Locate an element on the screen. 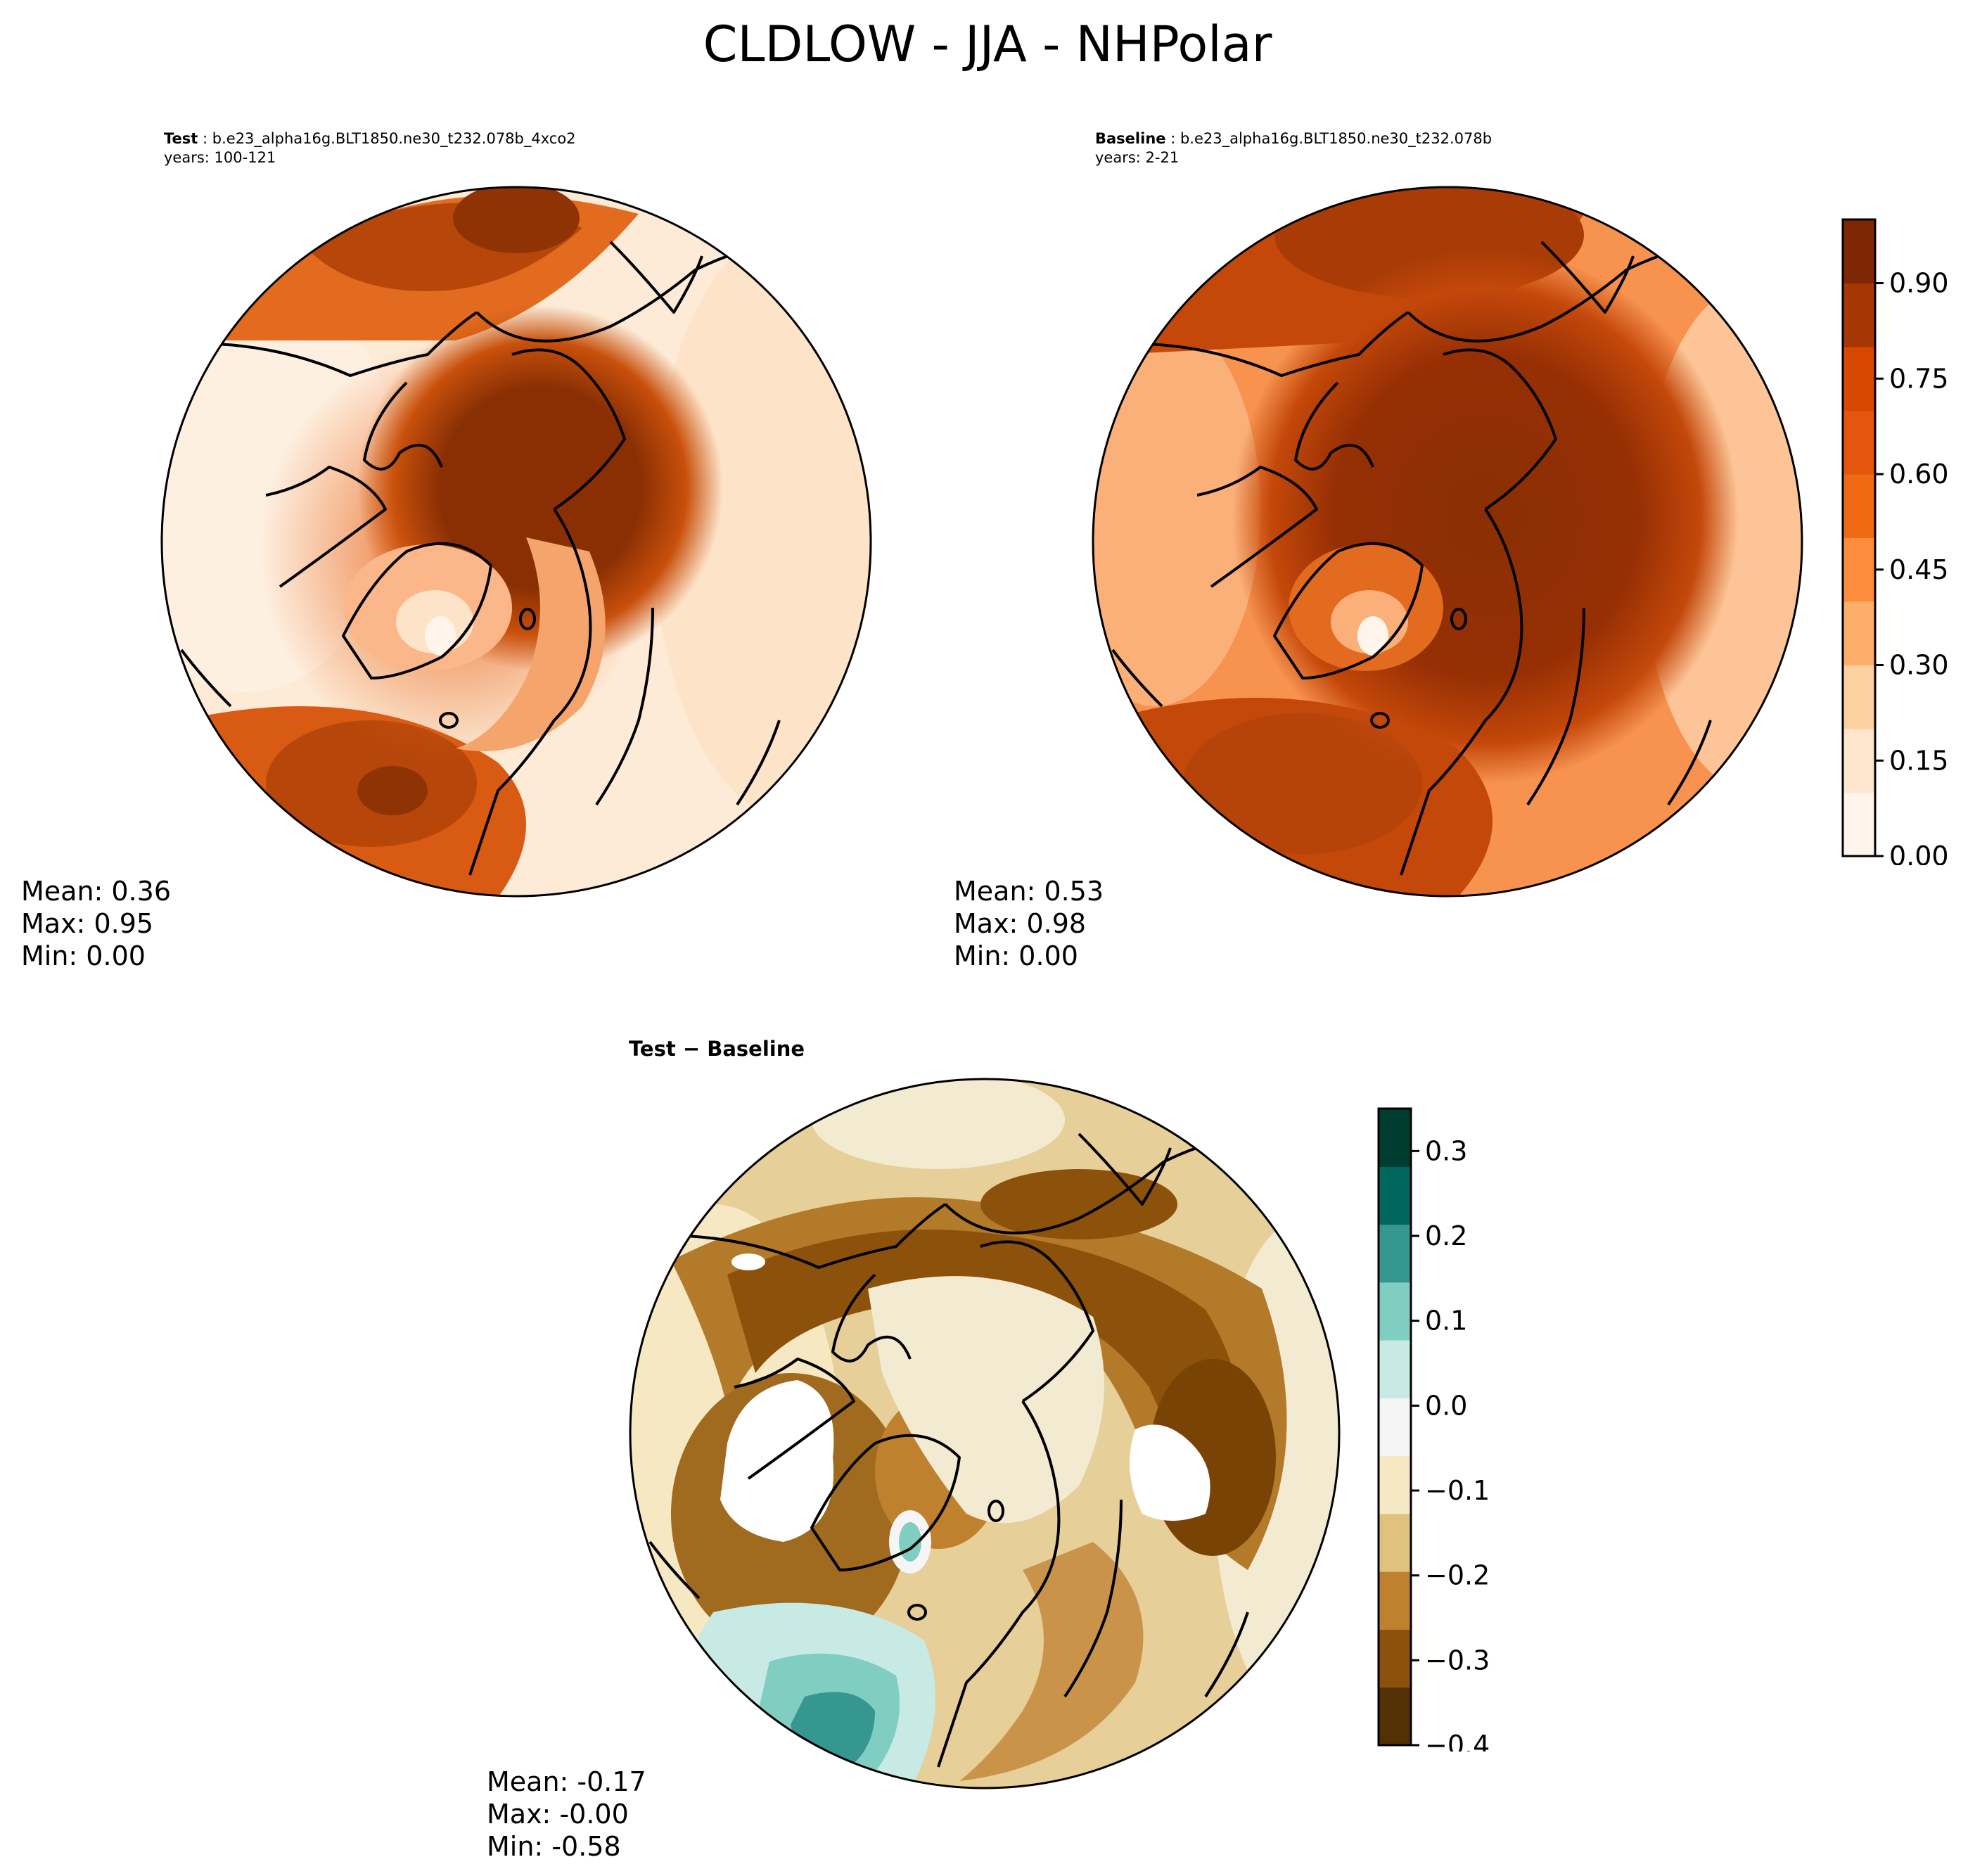  abs-colorbar-frame is located at coordinates (1859, 537).